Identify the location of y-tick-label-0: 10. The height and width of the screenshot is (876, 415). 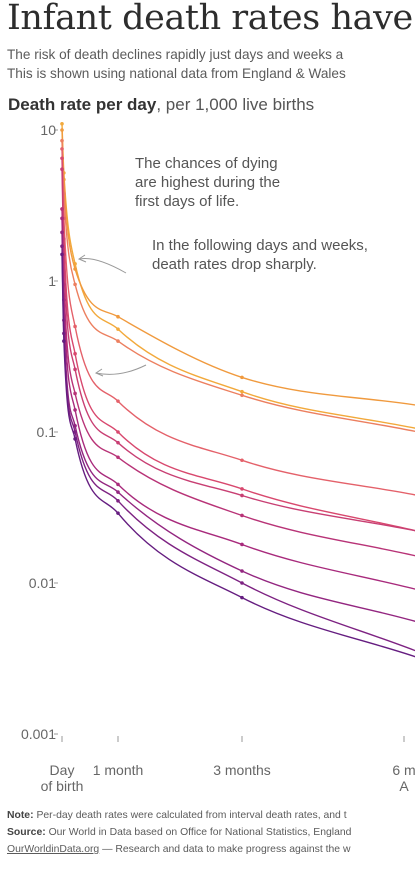
(48, 130).